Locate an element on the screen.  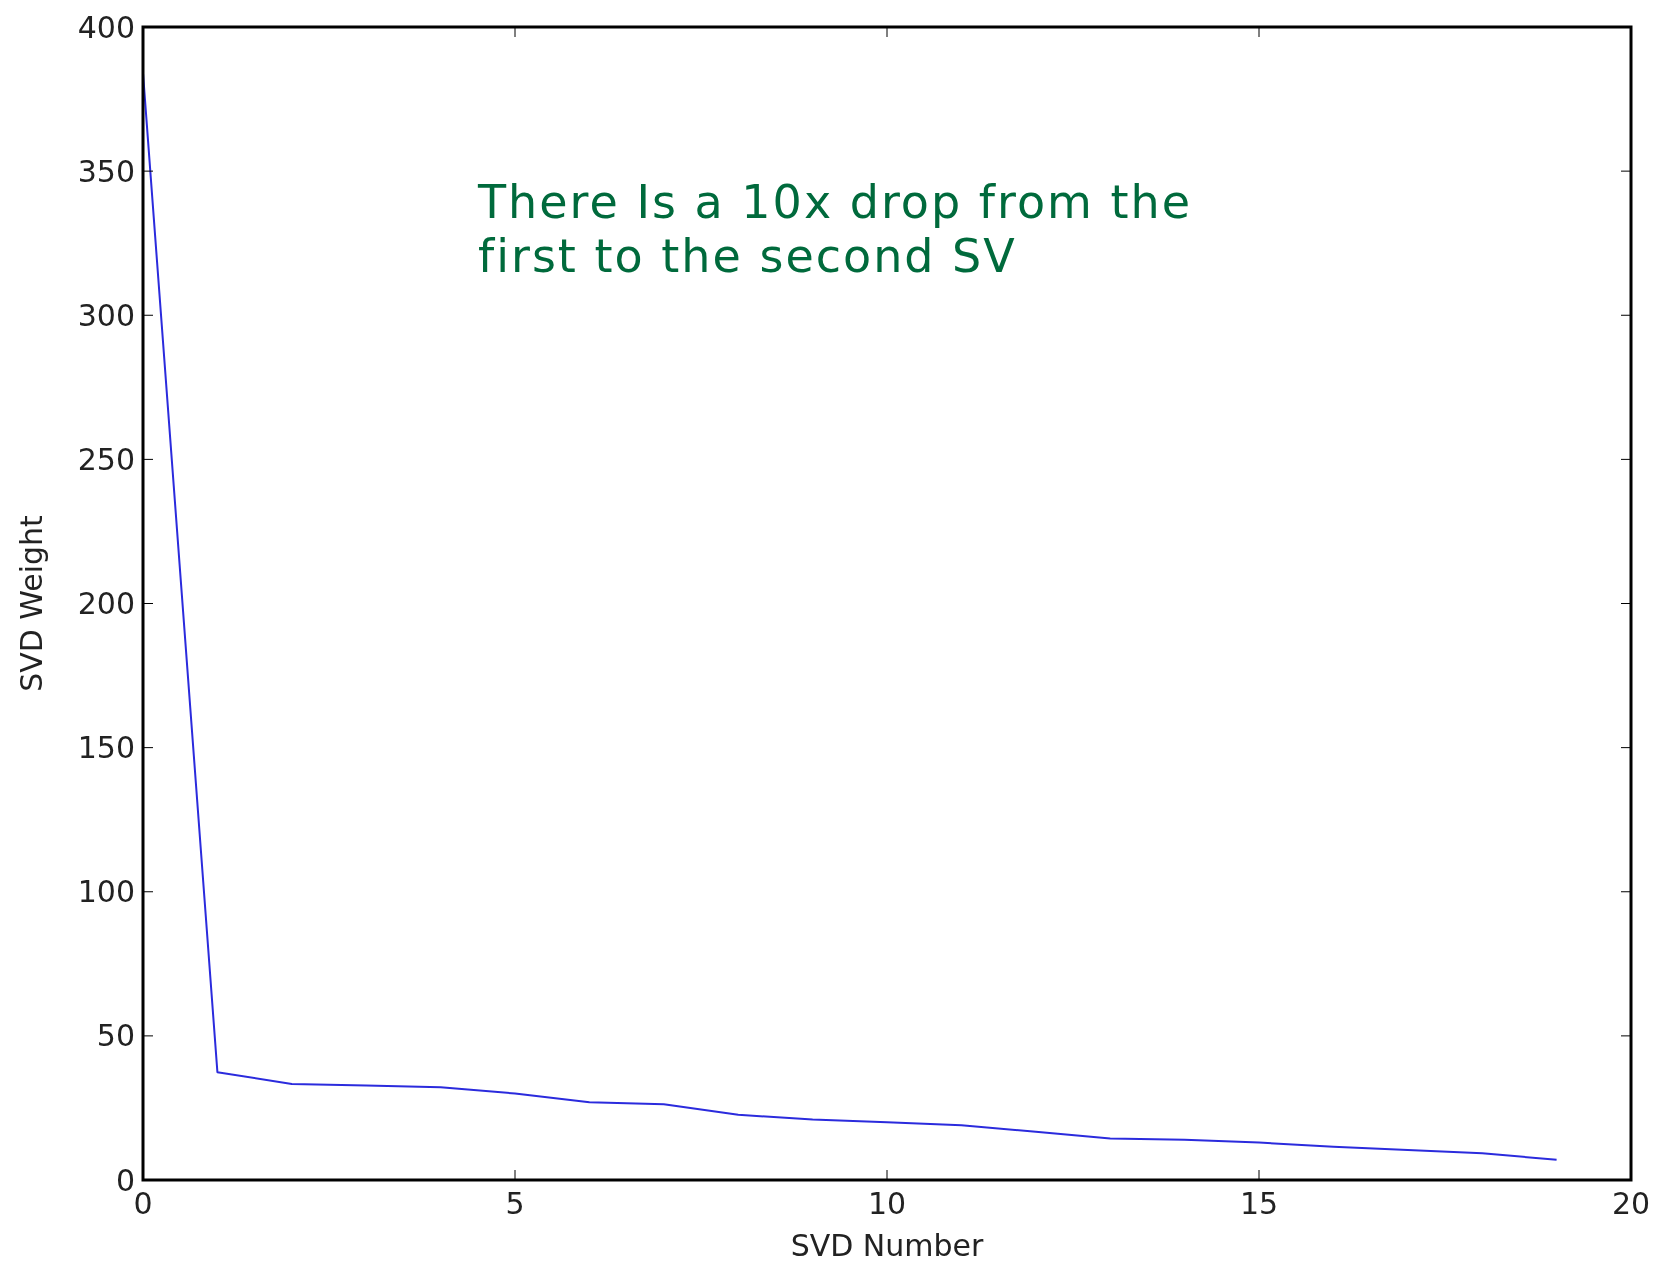
annotation: There Is a 10x drop from the first to the second SV is located at coordinates (834, 229).